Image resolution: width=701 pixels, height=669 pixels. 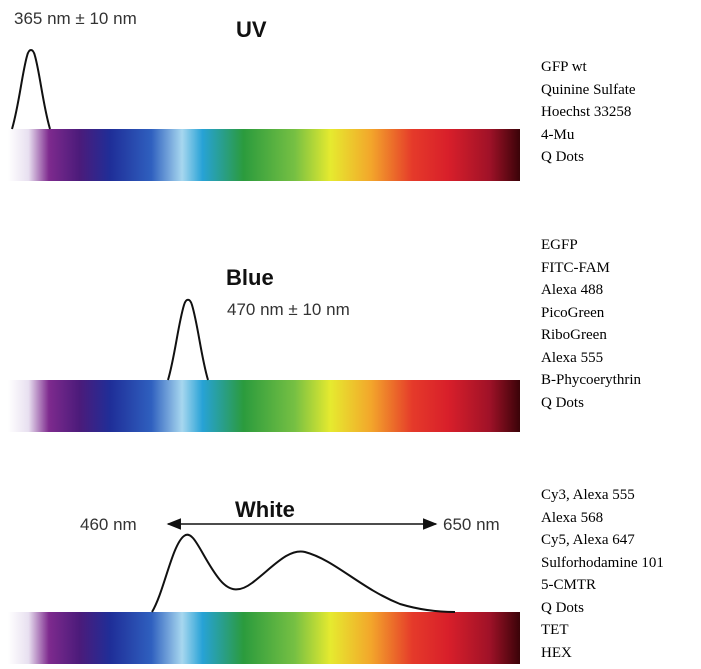 I want to click on blue-spectrum-bar, so click(x=264, y=406).